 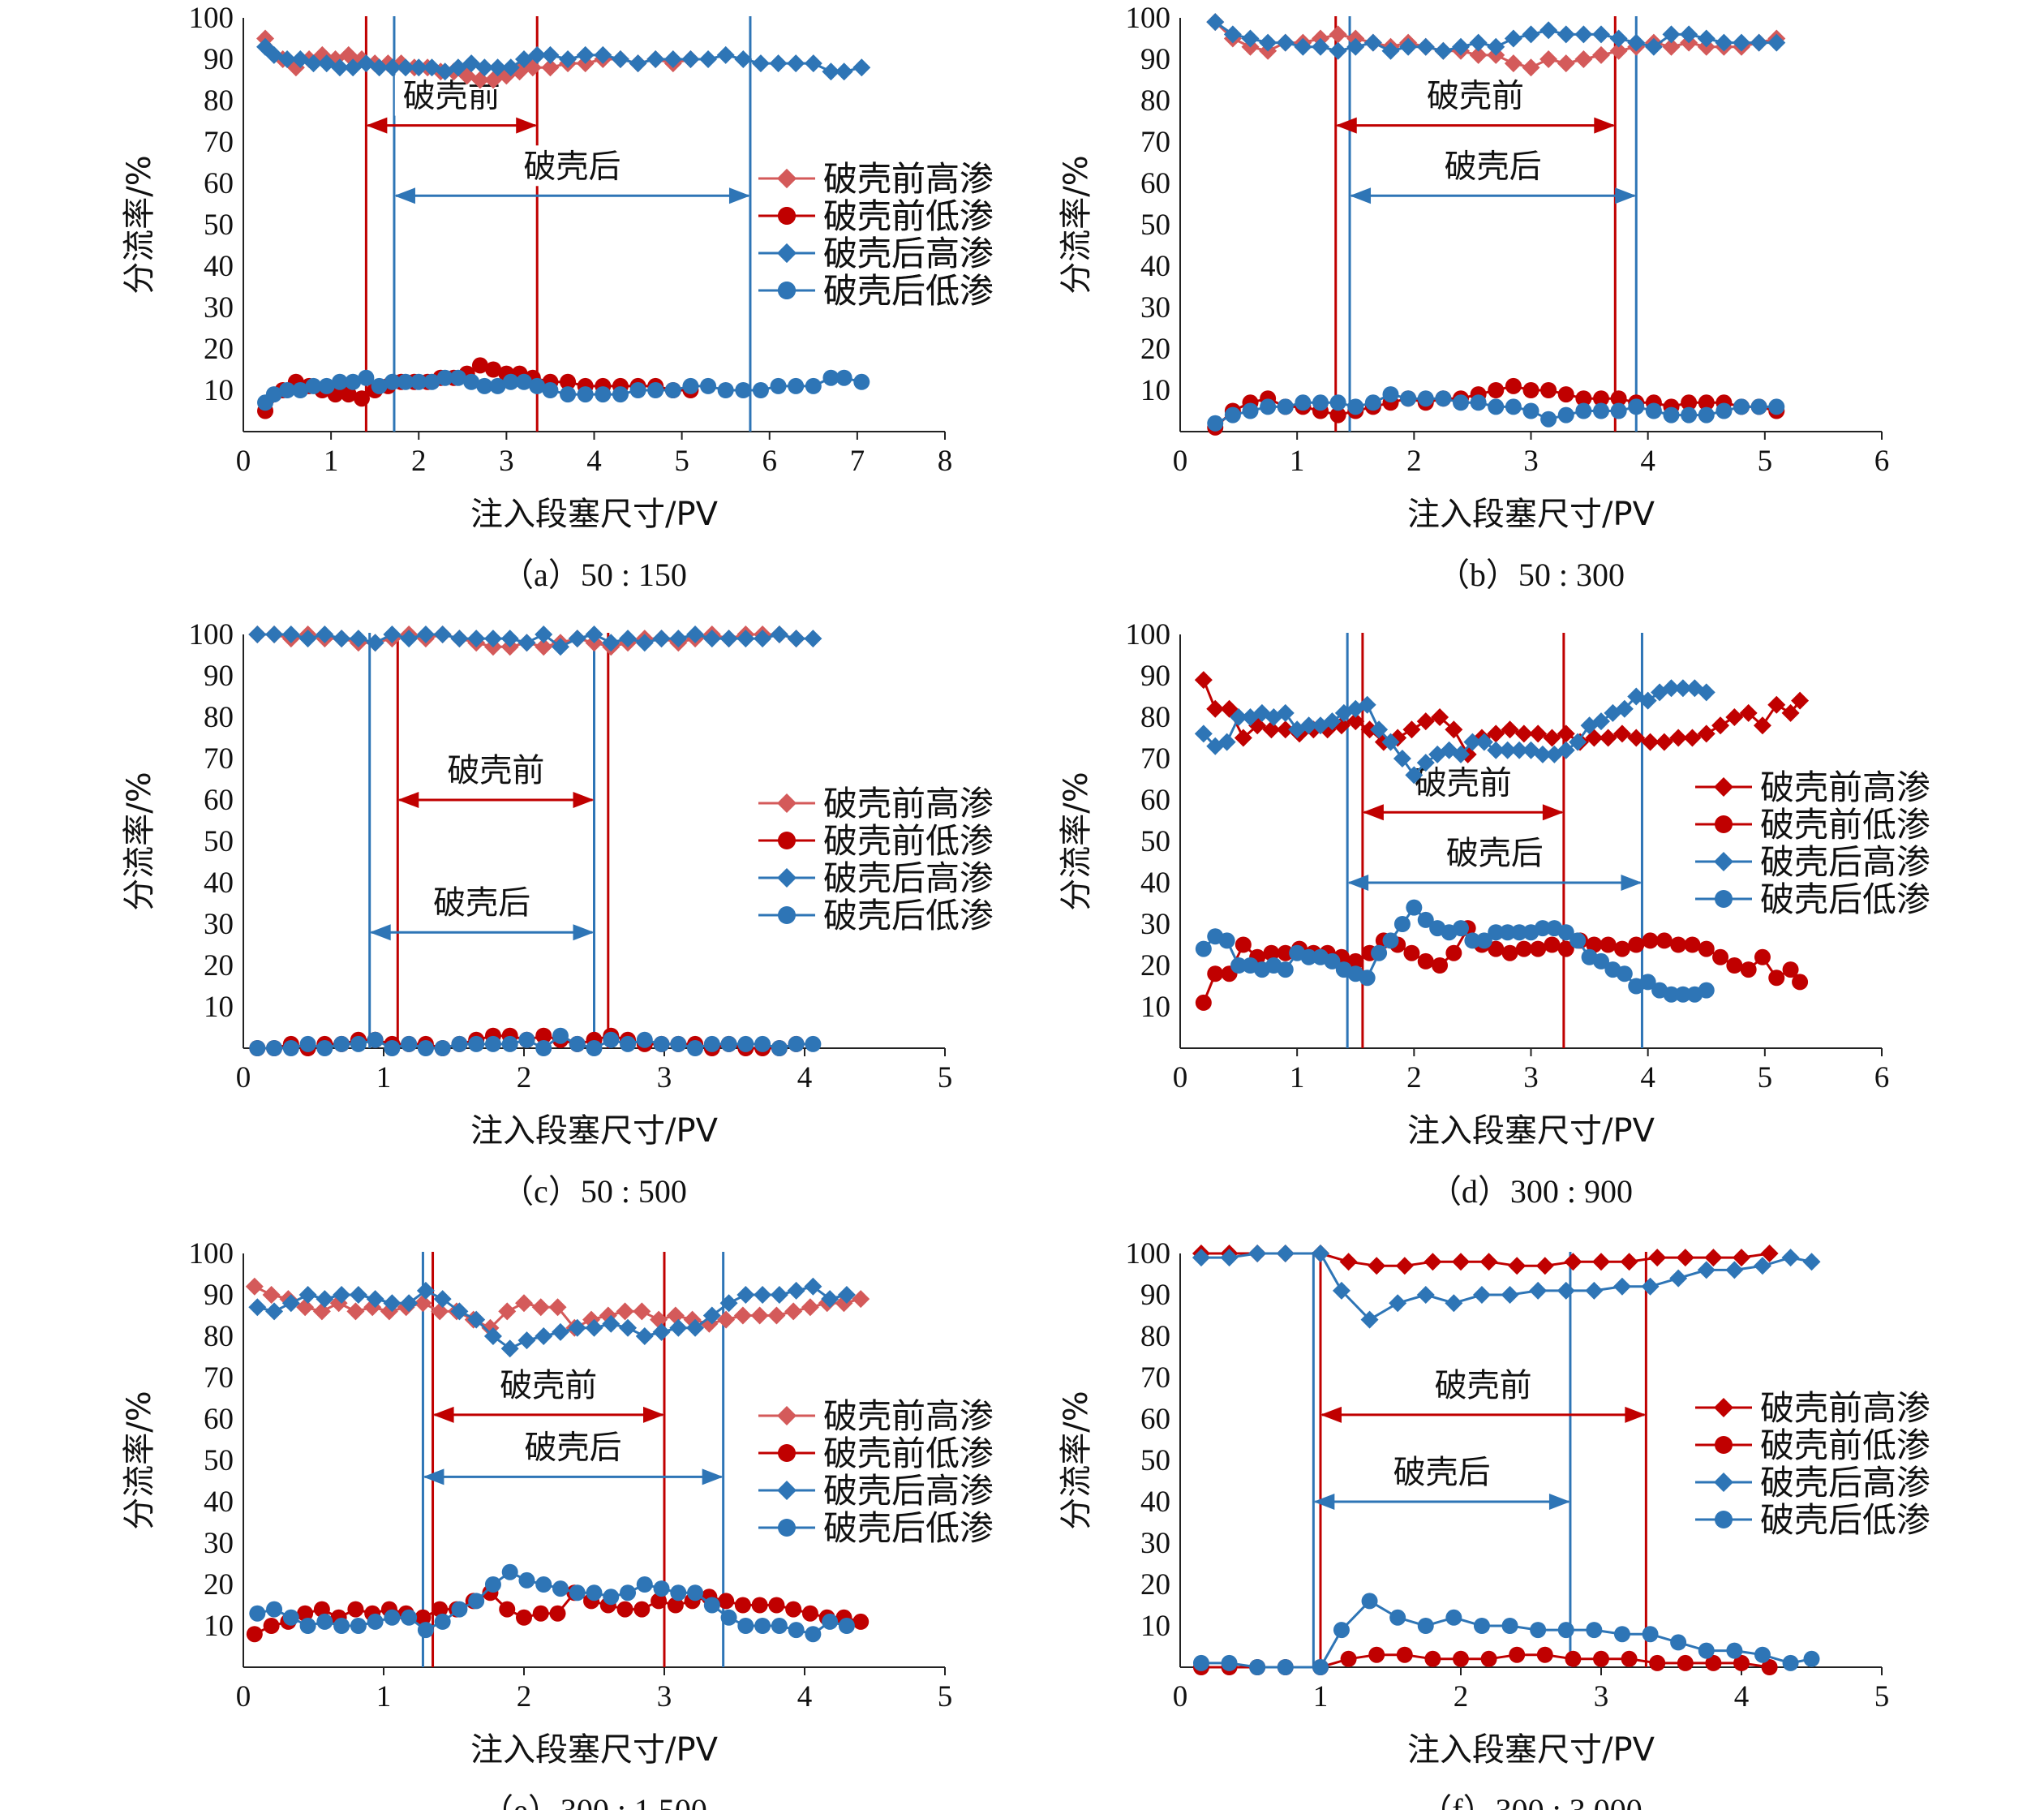 I want to click on y-tick-label: 50, so click(x=219, y=841).